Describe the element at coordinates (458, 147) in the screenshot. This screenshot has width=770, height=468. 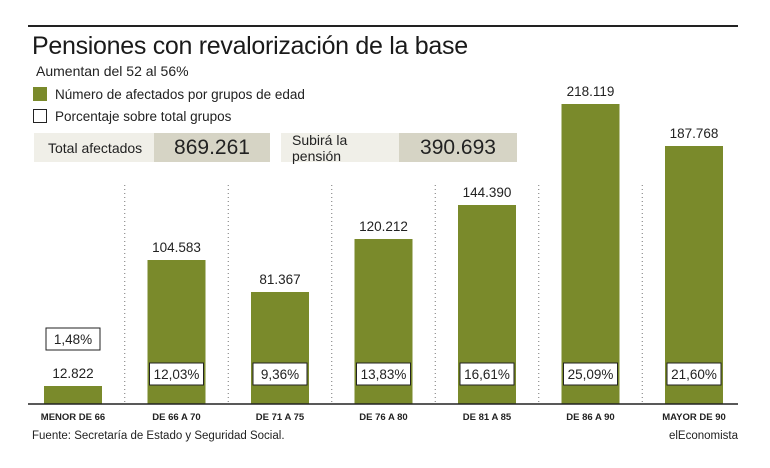
I see `stat-subira-value: 390.693` at that location.